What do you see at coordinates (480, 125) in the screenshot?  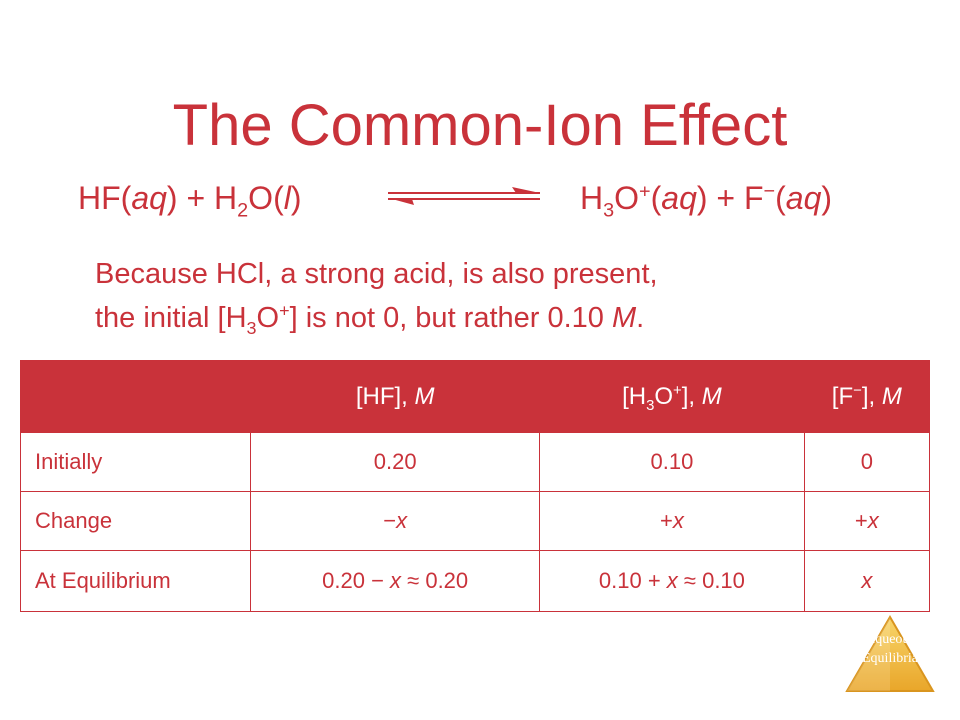 I see `slide-title: The Common-Ion Effect` at bounding box center [480, 125].